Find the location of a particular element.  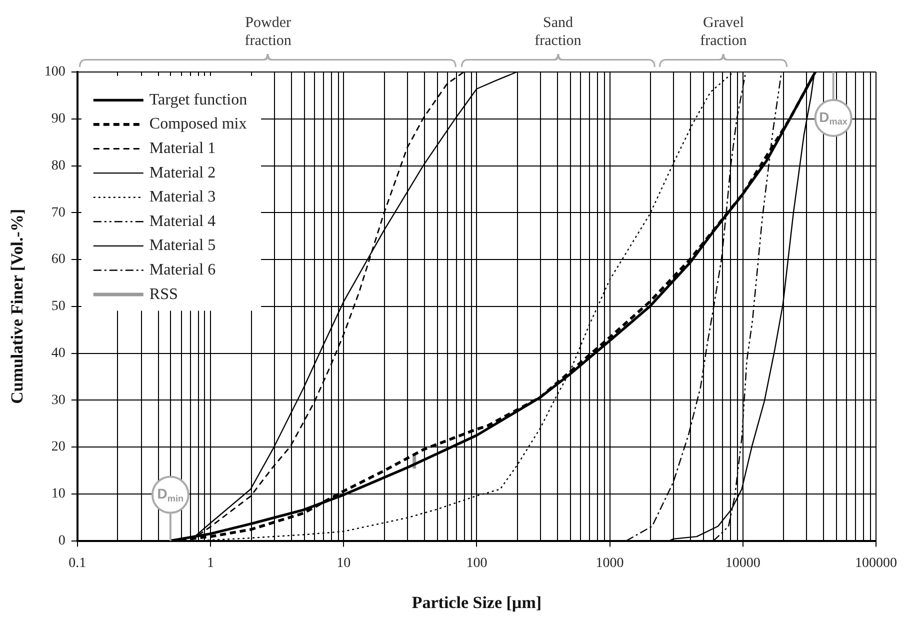

x-tick-label: 100000 is located at coordinates (876, 563).